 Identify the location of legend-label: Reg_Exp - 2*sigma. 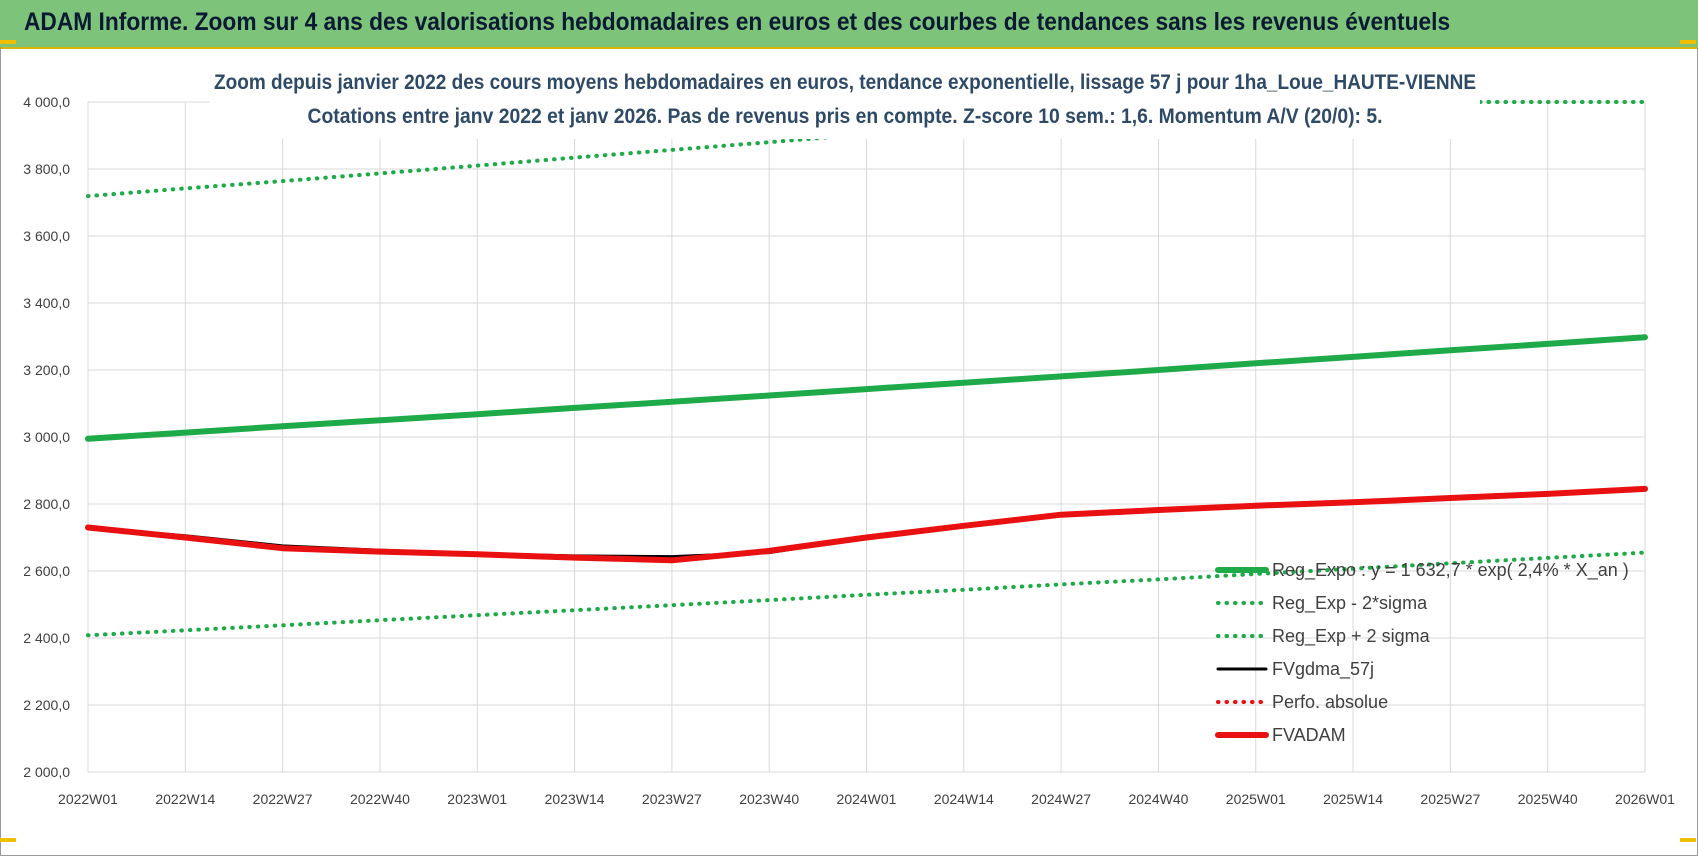
(1350, 603).